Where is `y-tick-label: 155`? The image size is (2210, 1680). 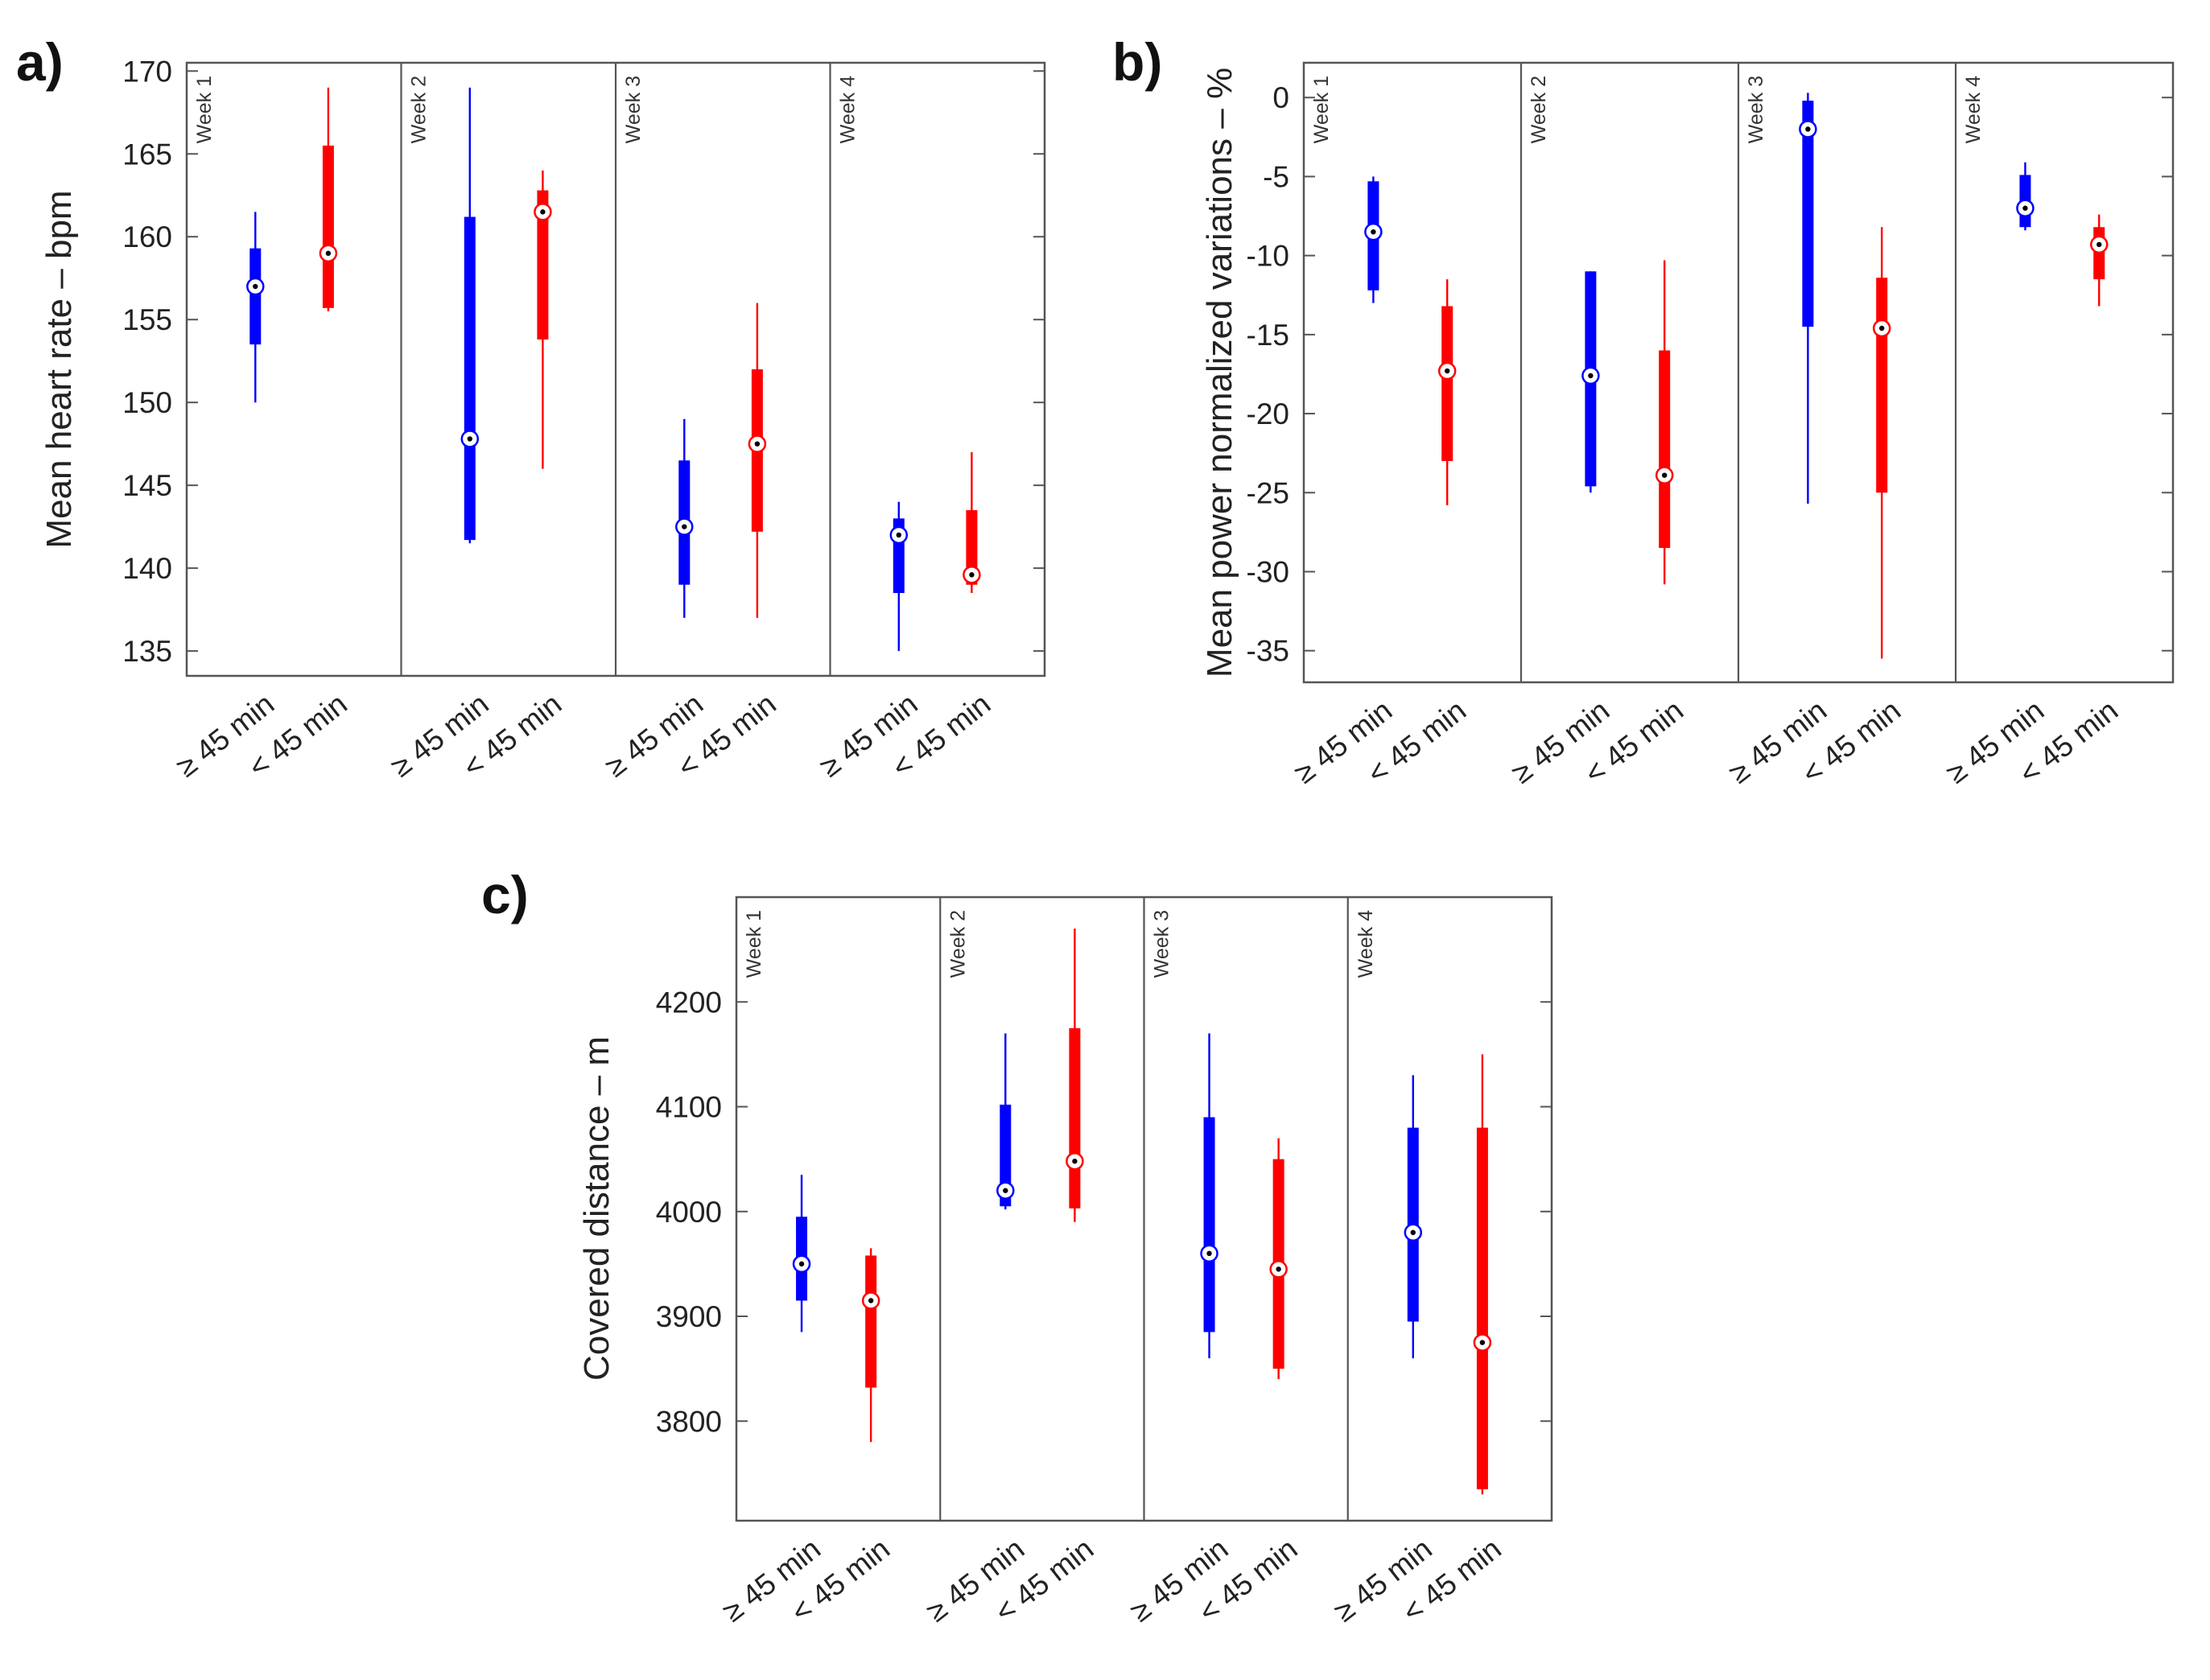
y-tick-label: 155 is located at coordinates (147, 319).